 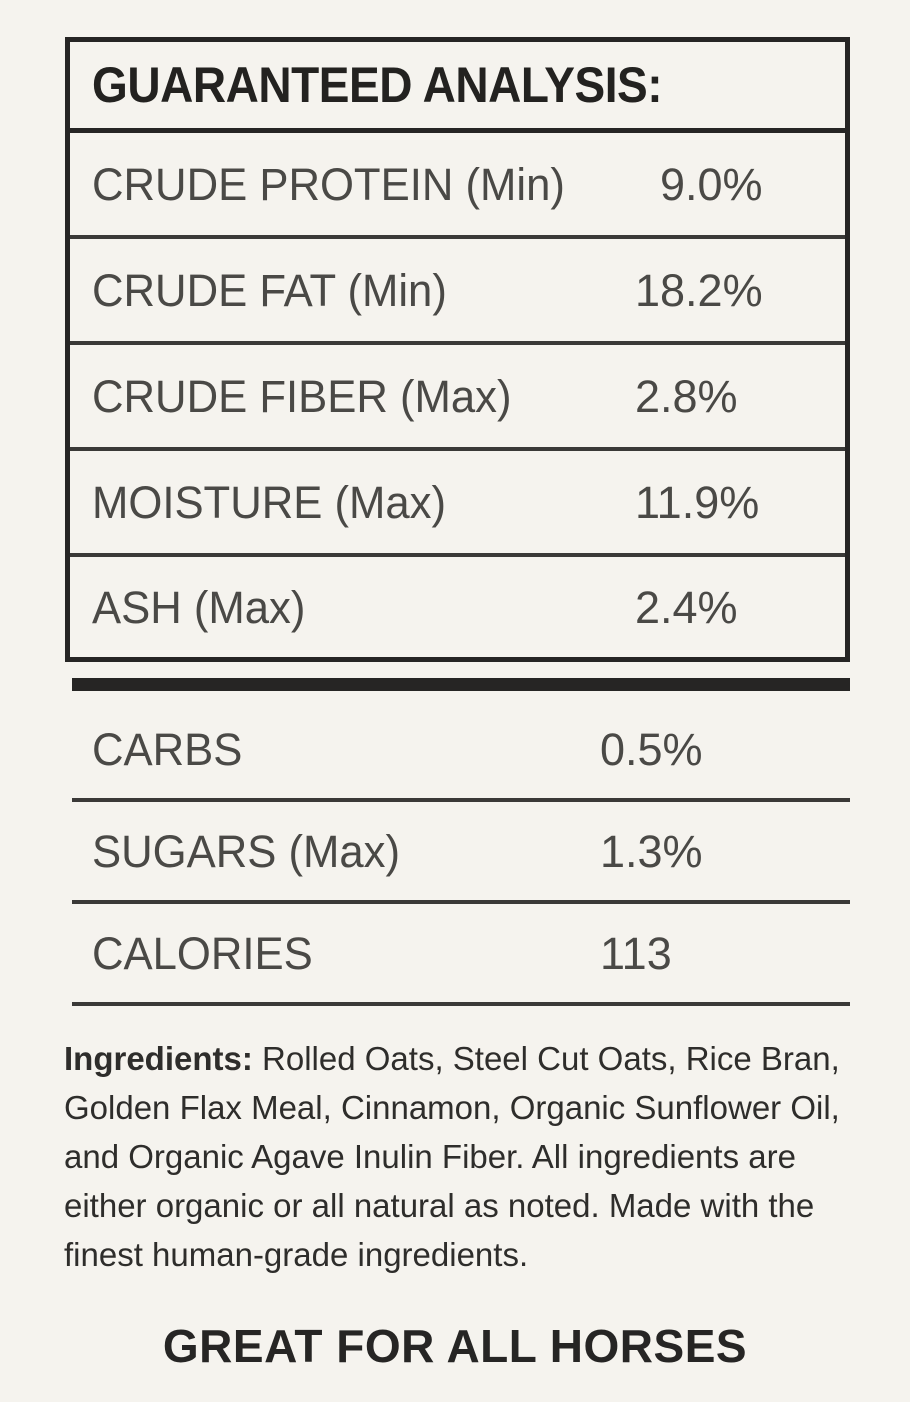 I want to click on nutrient-label: CRUDE PROTEIN (Min), so click(x=328, y=184).